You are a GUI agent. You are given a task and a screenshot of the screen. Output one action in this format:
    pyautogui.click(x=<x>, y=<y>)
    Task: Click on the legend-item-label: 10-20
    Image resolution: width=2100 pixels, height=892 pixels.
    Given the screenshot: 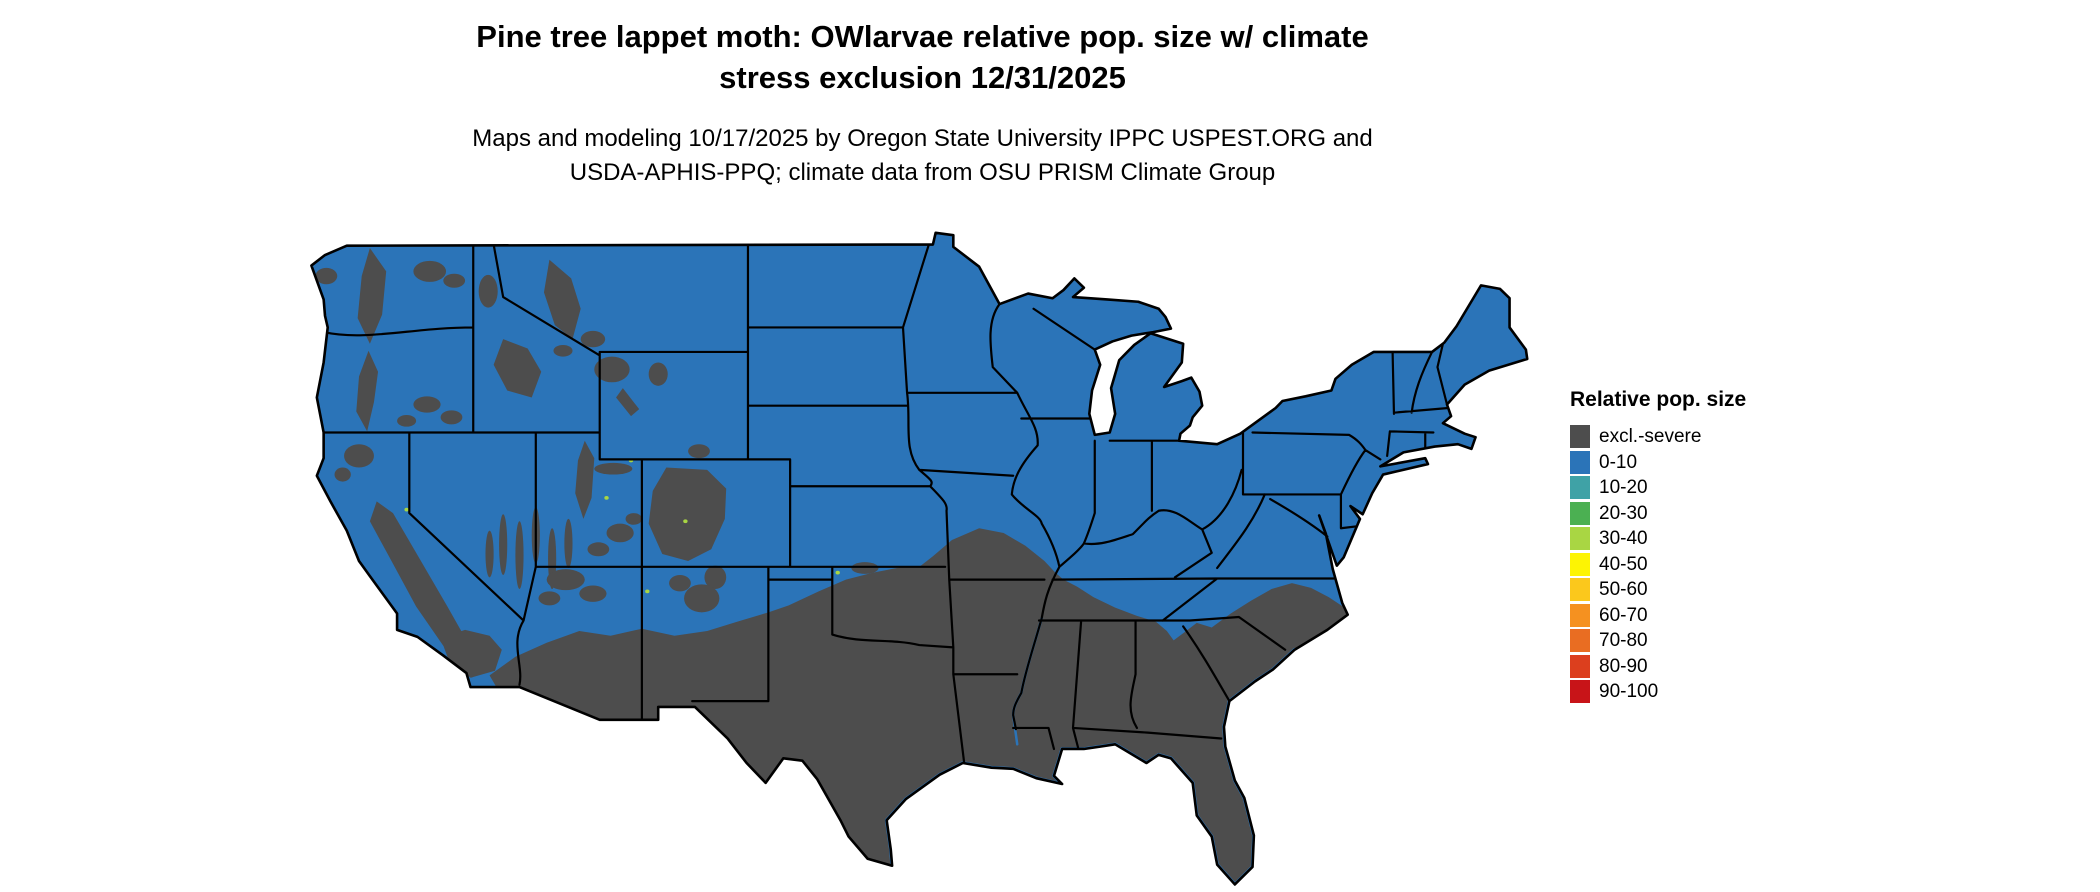 What is the action you would take?
    pyautogui.click(x=1623, y=488)
    